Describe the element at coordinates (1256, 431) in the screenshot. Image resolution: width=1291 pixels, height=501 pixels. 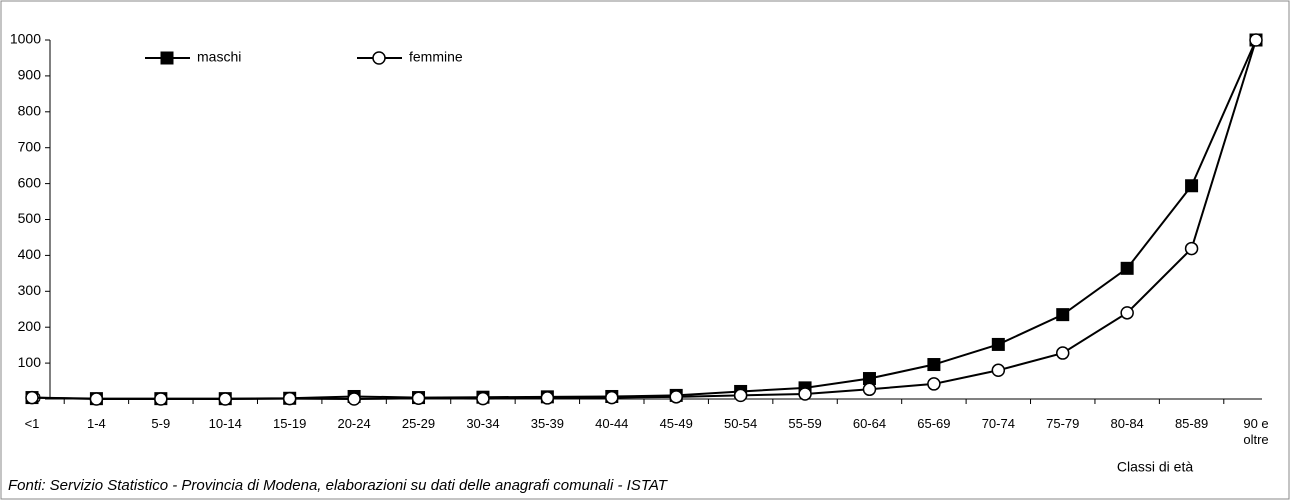
I see `x-tick-label: 90 e oltre` at that location.